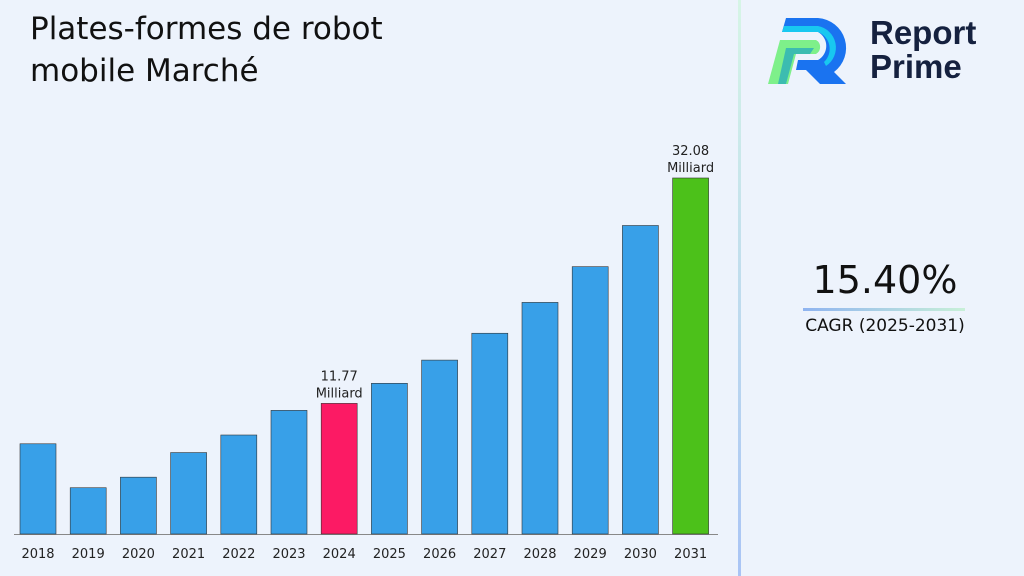  I want to click on bar-2029, so click(590, 400).